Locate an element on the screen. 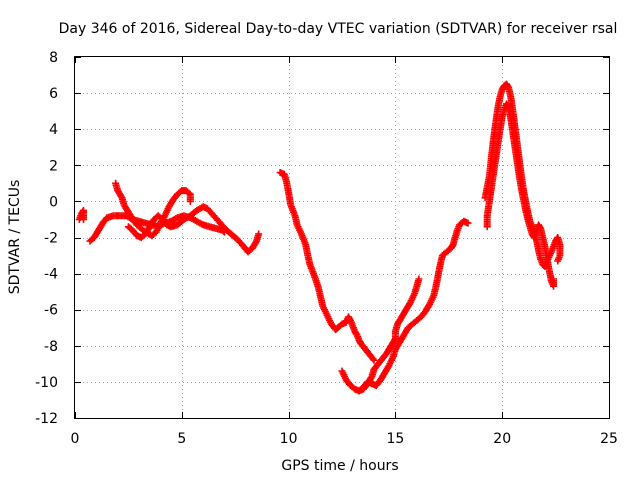 The width and height of the screenshot is (640, 480). series-arc-g is located at coordinates (413, 306).